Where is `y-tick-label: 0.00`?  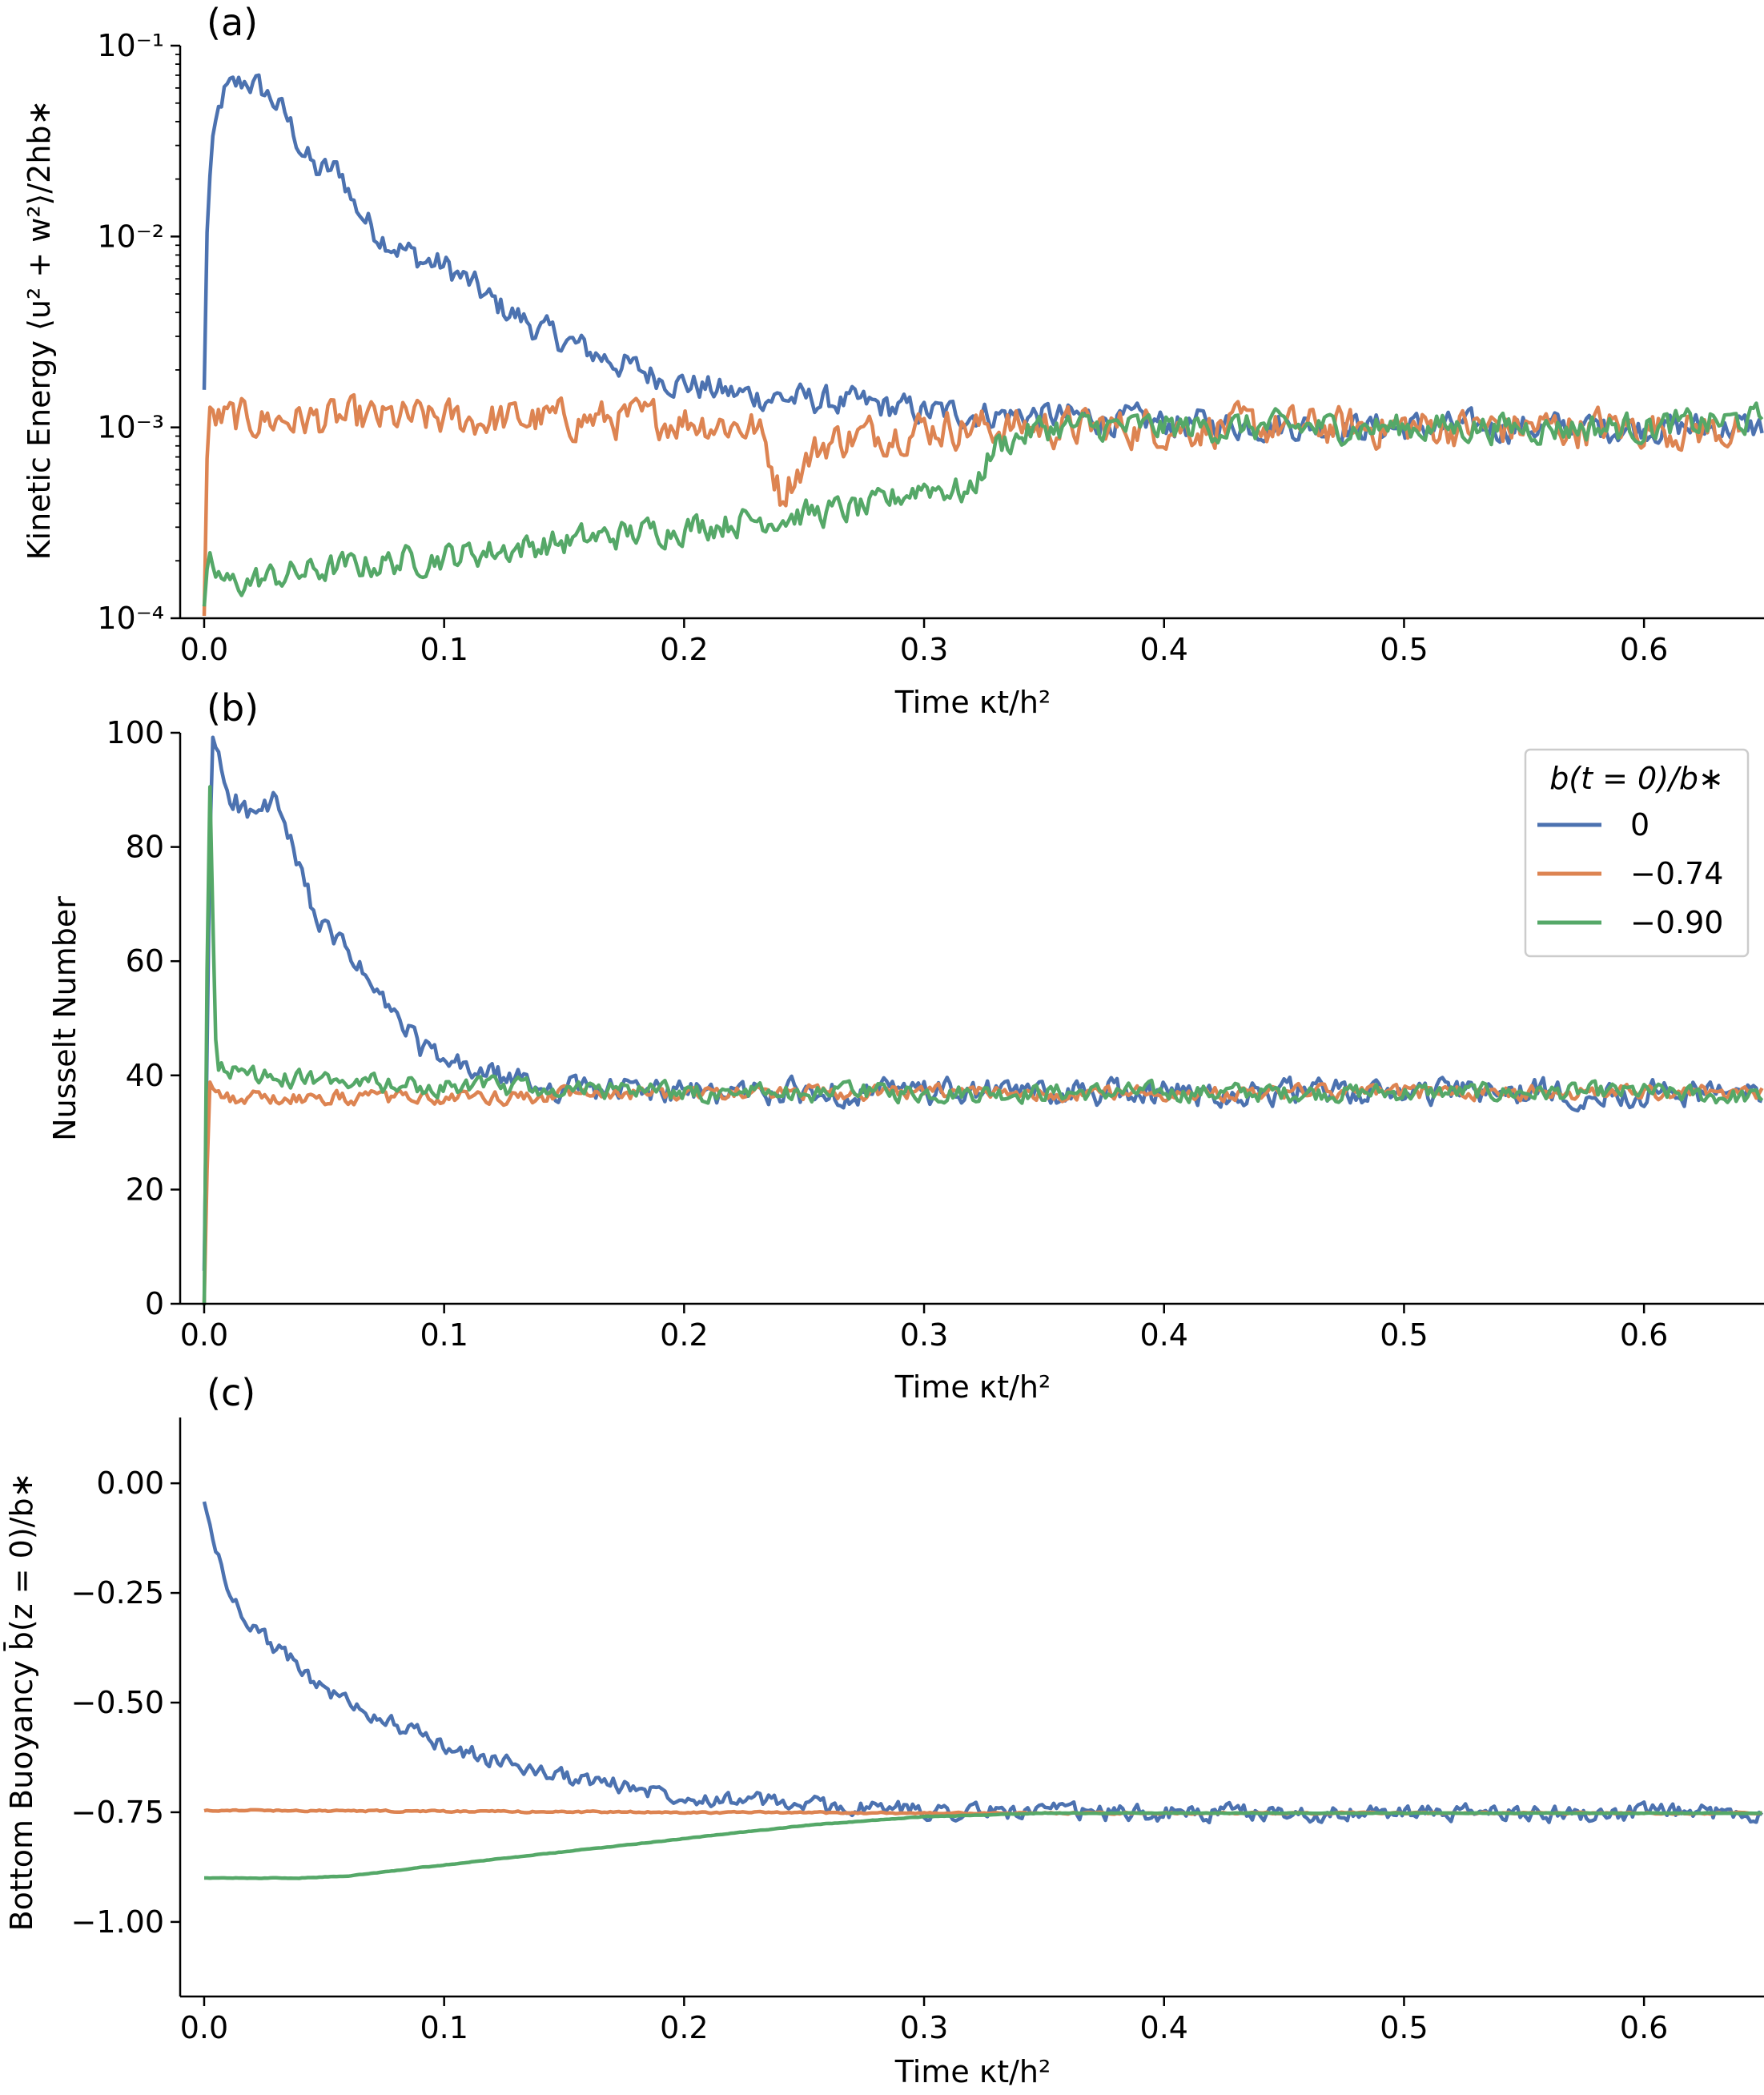 y-tick-label: 0.00 is located at coordinates (130, 1484).